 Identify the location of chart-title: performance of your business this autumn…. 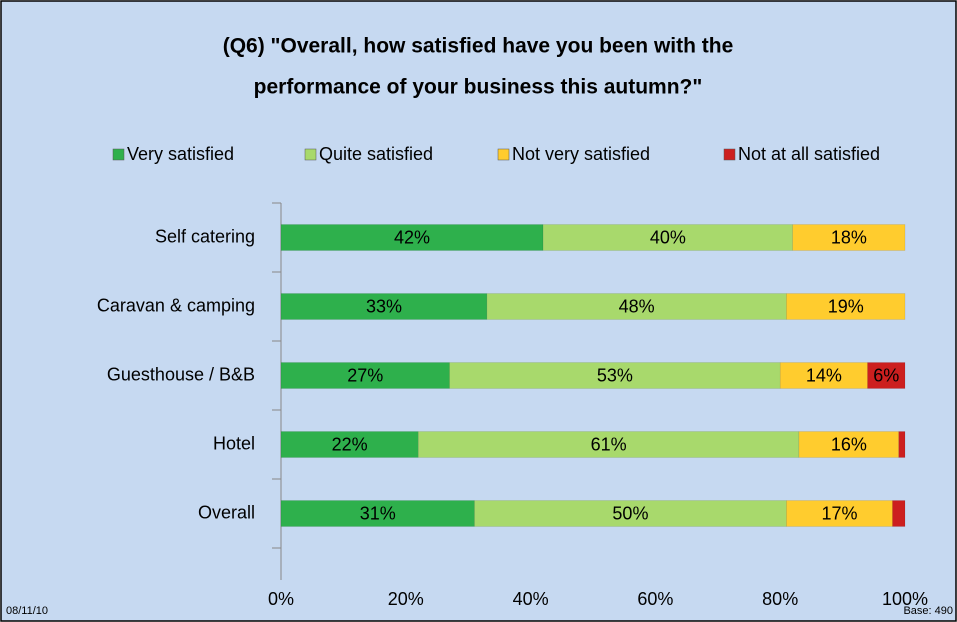
(478, 87).